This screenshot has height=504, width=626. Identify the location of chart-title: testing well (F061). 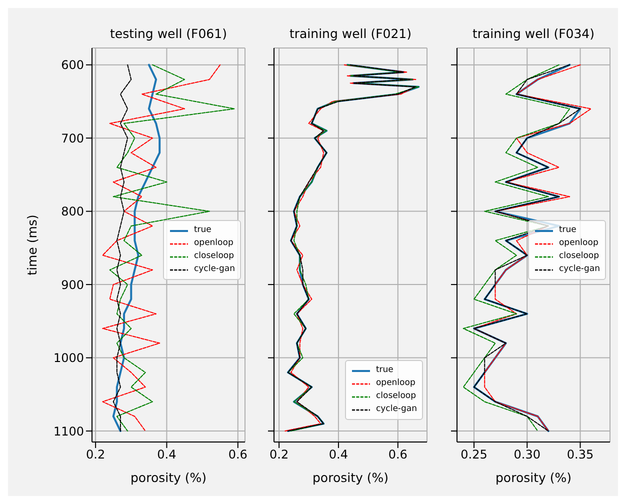
(168, 33).